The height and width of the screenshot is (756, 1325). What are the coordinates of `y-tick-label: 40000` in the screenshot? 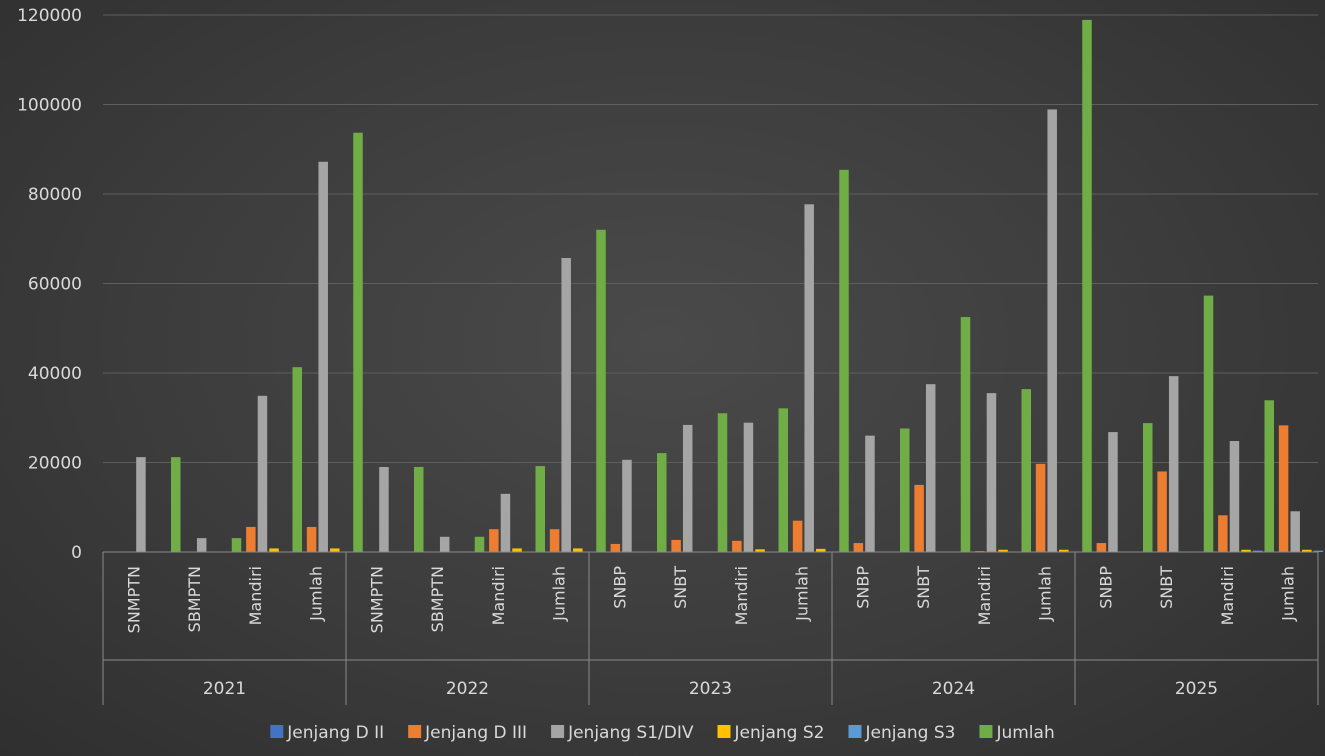 It's located at (55, 374).